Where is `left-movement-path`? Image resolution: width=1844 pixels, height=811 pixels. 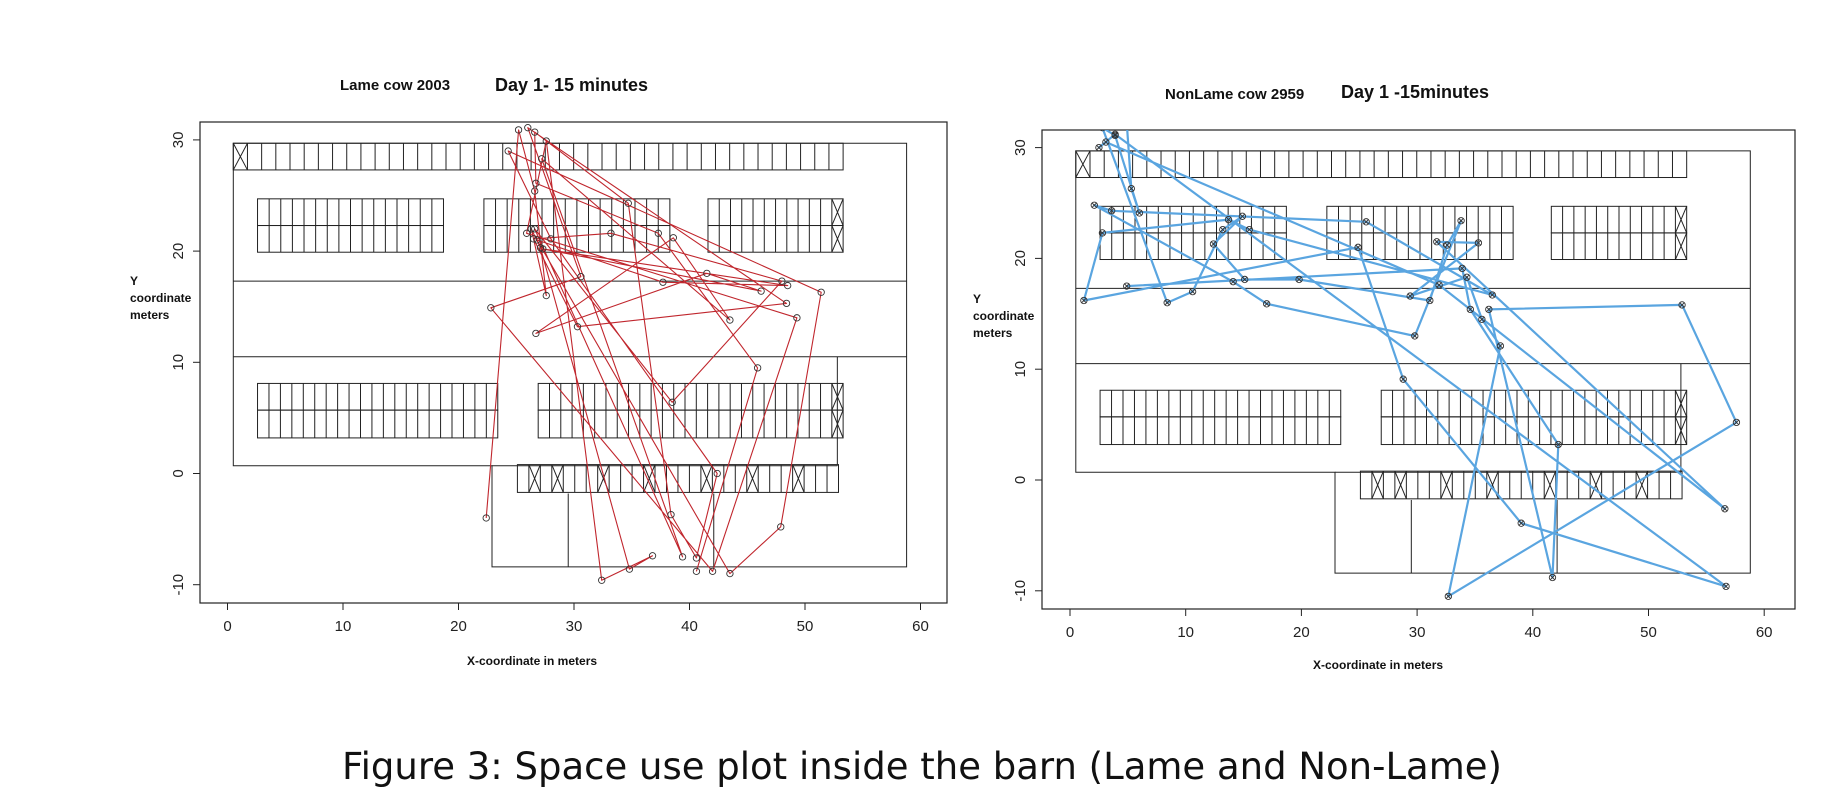 left-movement-path is located at coordinates (653, 354).